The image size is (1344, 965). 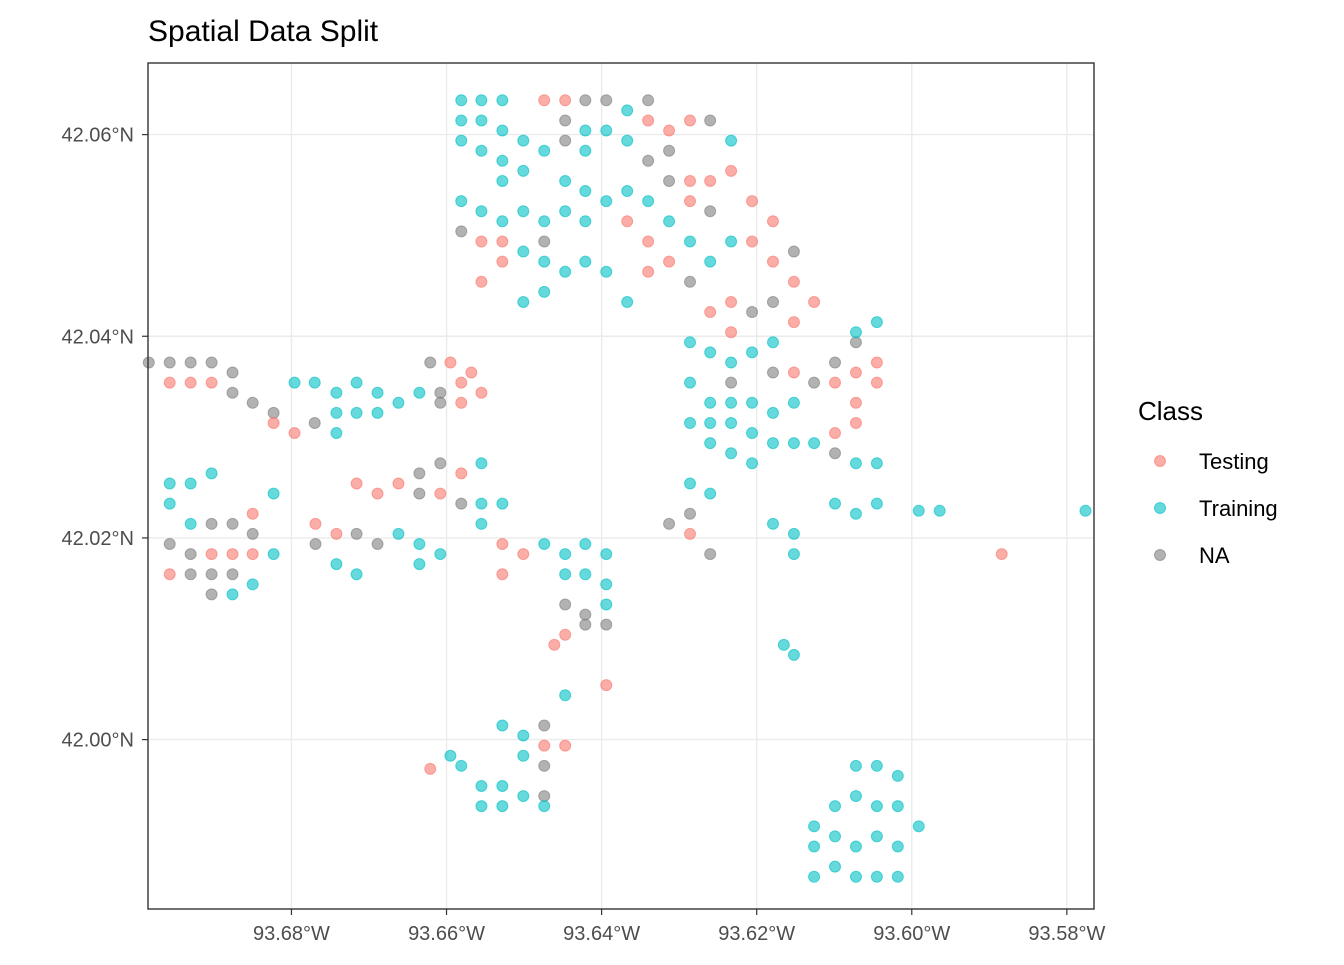 What do you see at coordinates (1160, 555) in the screenshot?
I see `legend-key-na` at bounding box center [1160, 555].